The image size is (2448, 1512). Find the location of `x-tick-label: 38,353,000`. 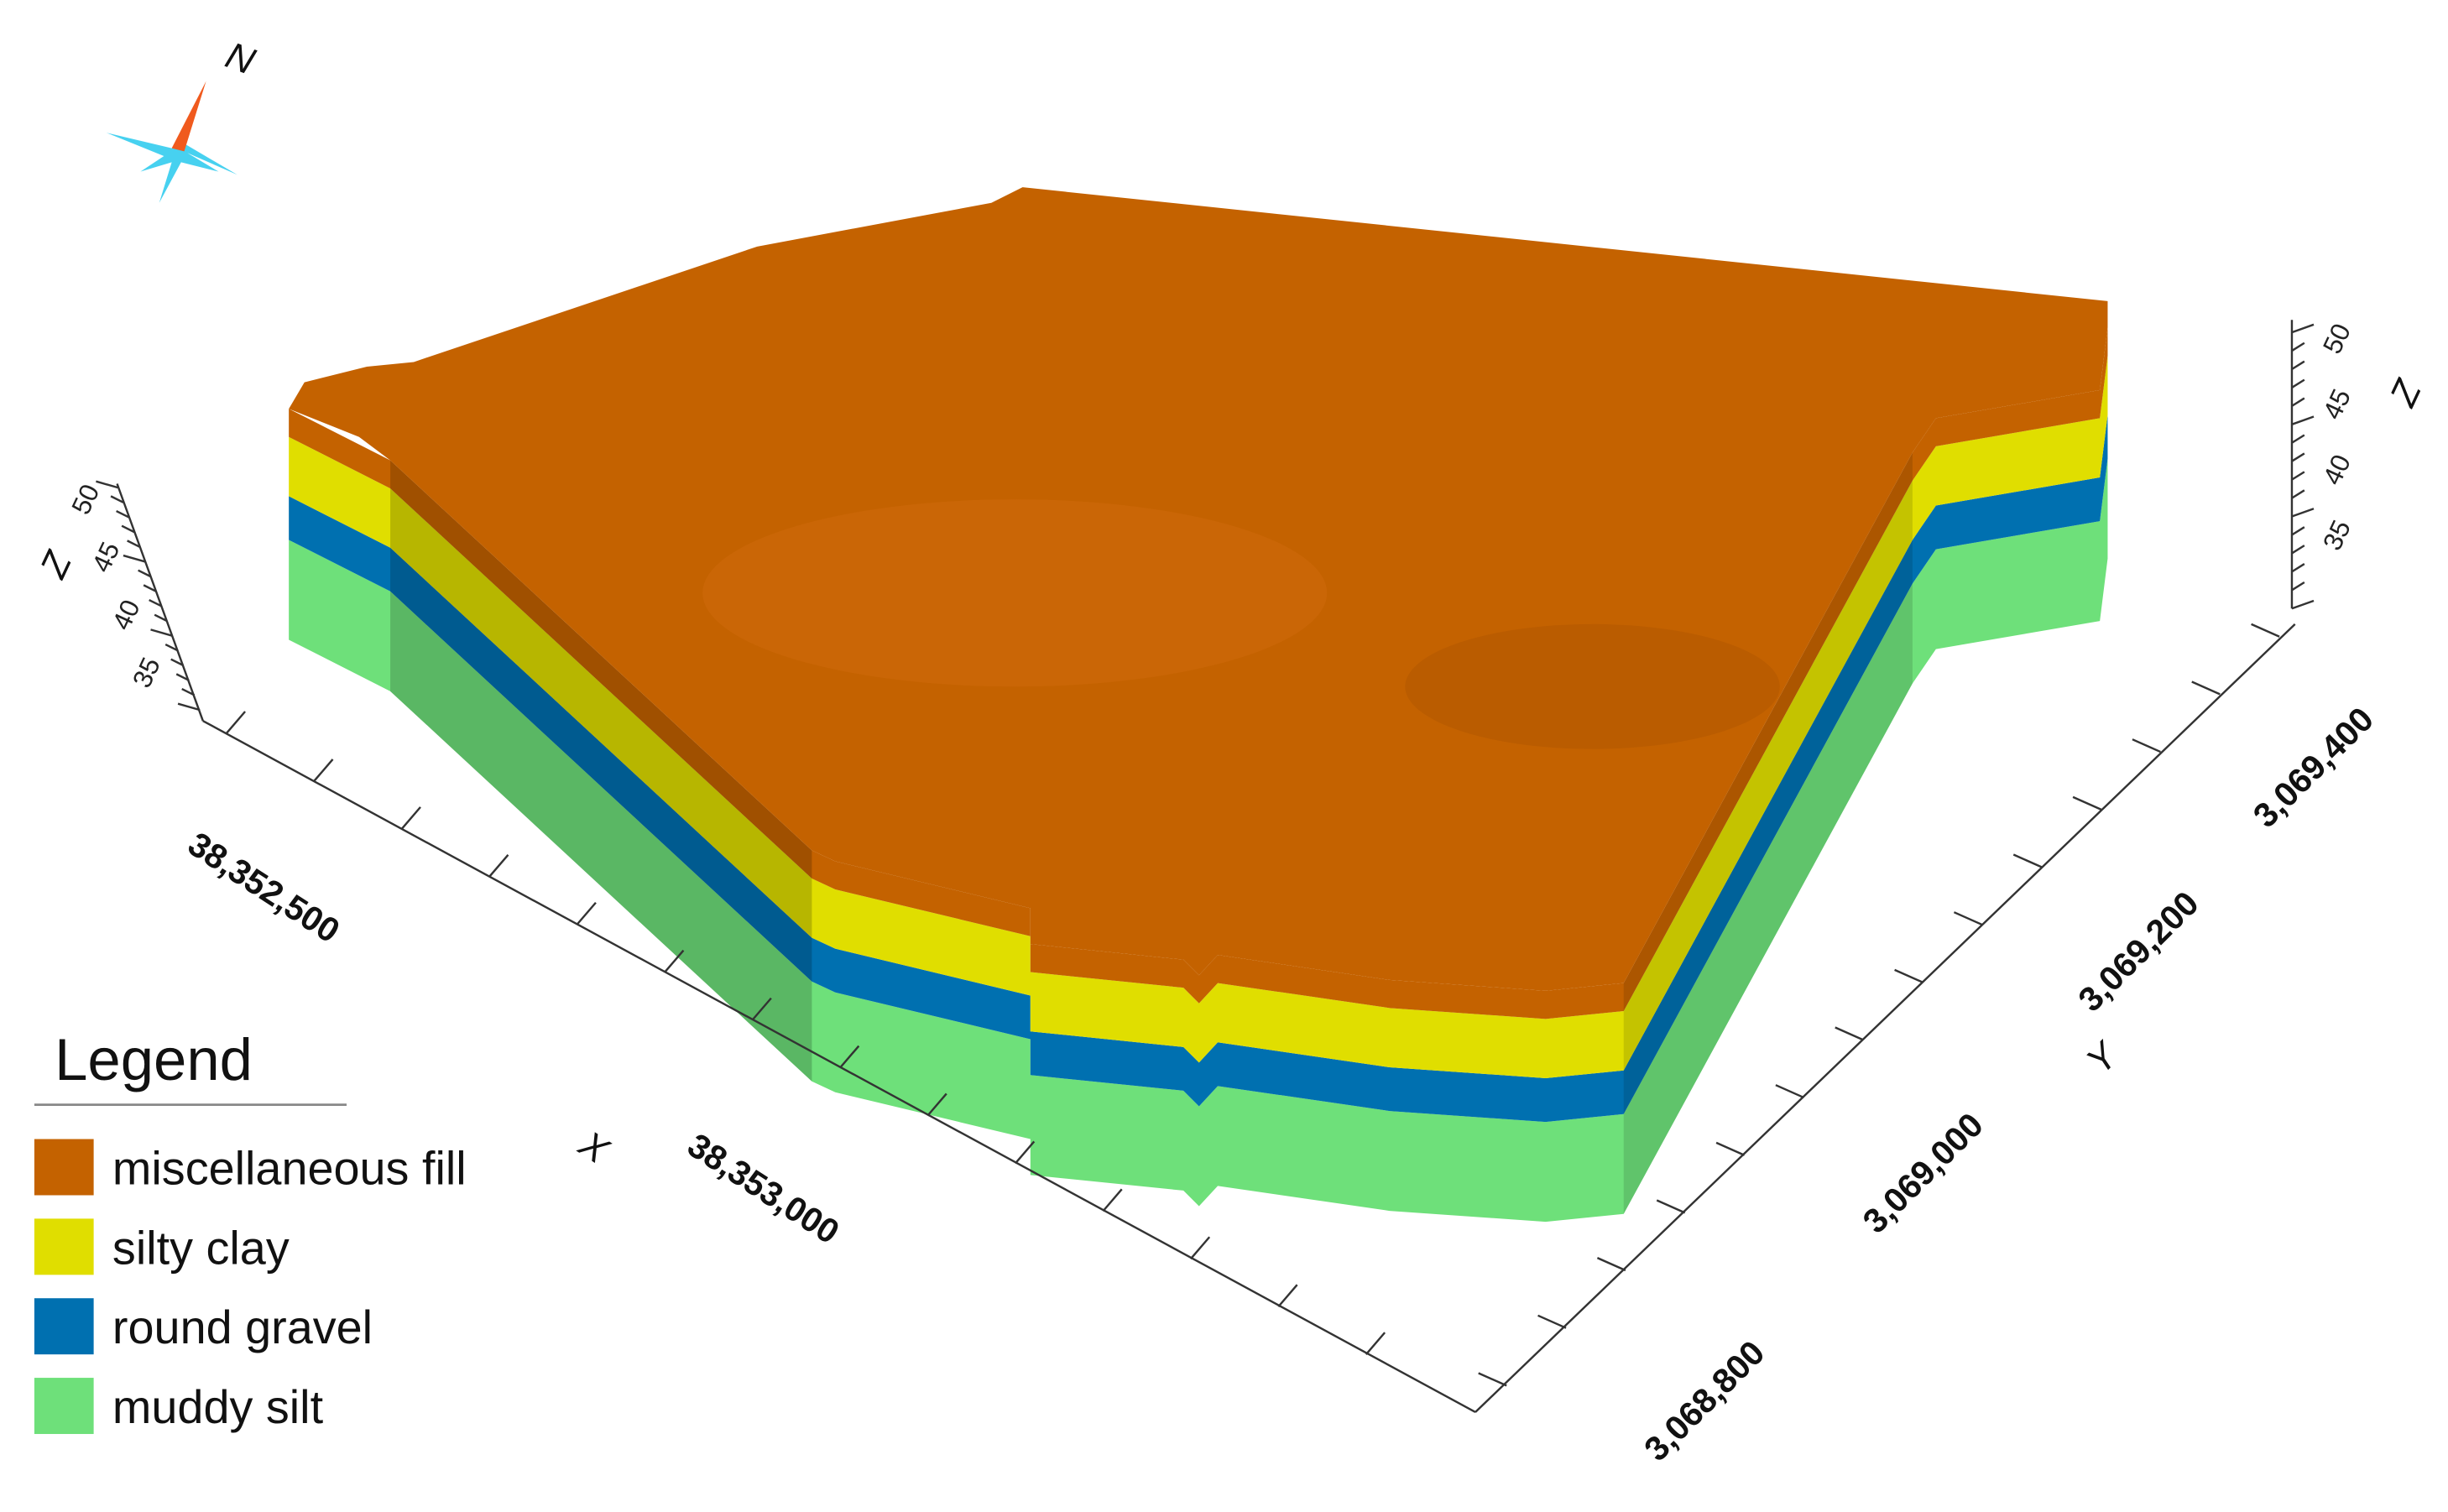

x-tick-label: 38,353,000 is located at coordinates (763, 1188).